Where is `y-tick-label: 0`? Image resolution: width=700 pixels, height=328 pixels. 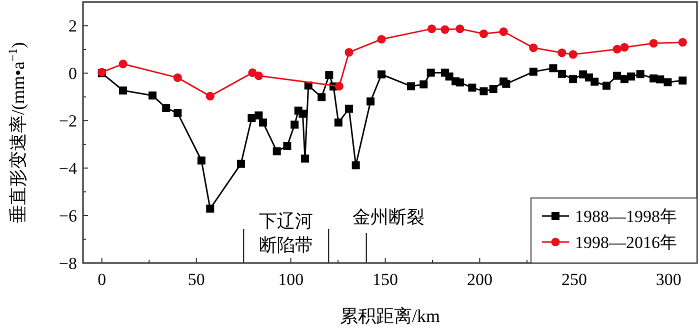 y-tick-label: 0 is located at coordinates (72, 74).